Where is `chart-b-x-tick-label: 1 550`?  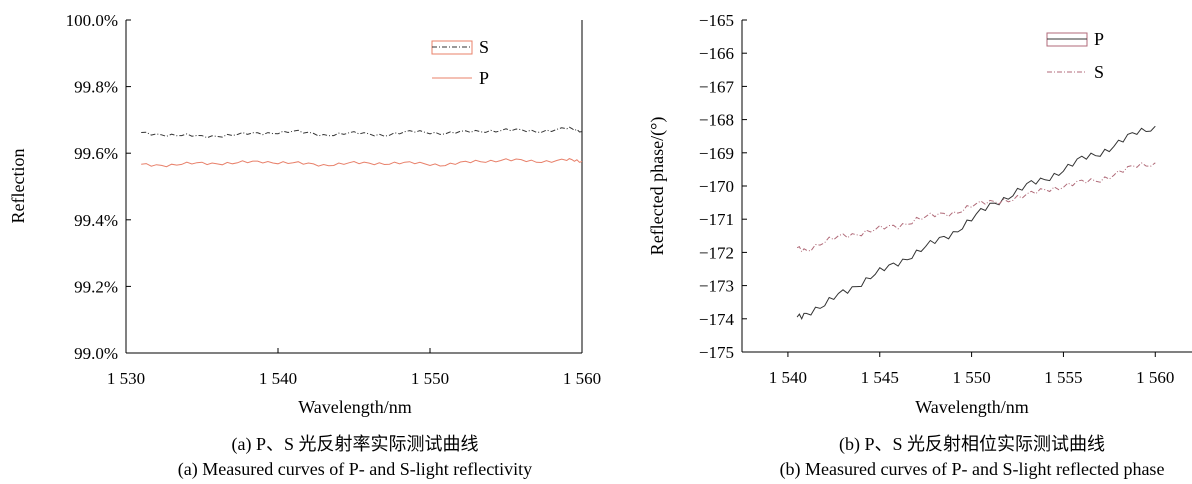
chart-b-x-tick-label: 1 550 is located at coordinates (971, 377).